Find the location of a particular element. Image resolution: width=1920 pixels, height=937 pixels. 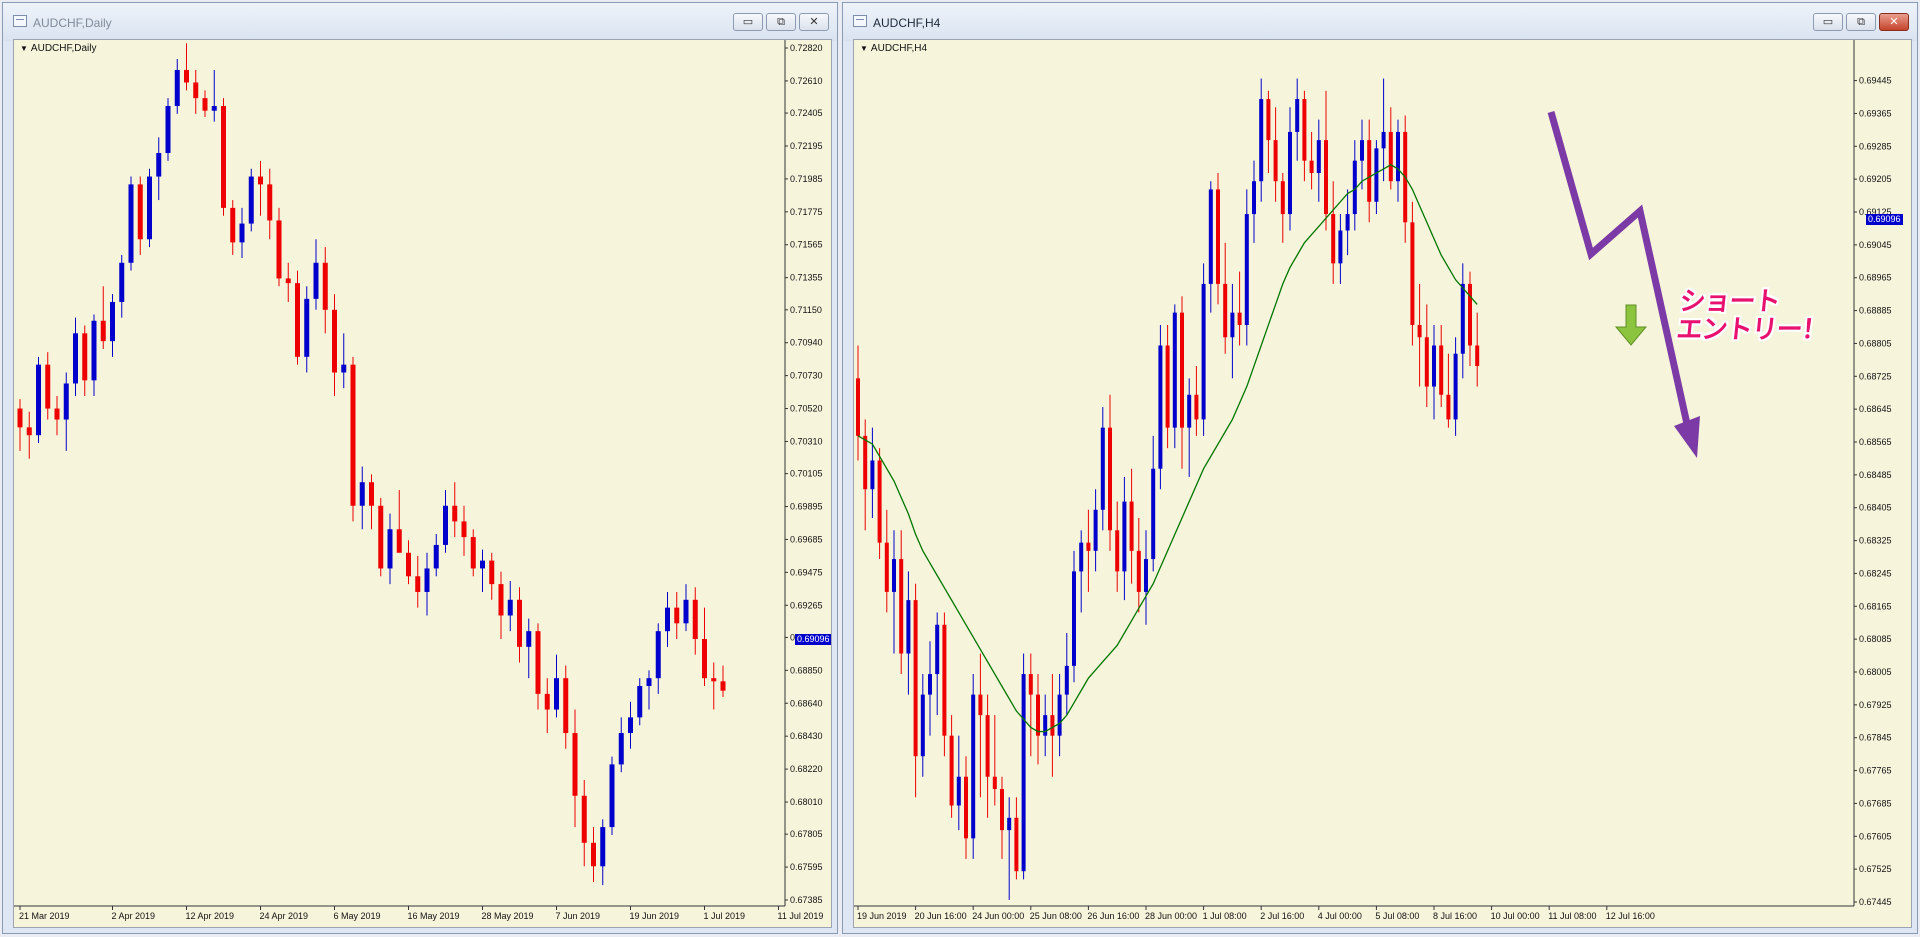

x-tick-label: 19 Jun 2019 is located at coordinates (655, 916).